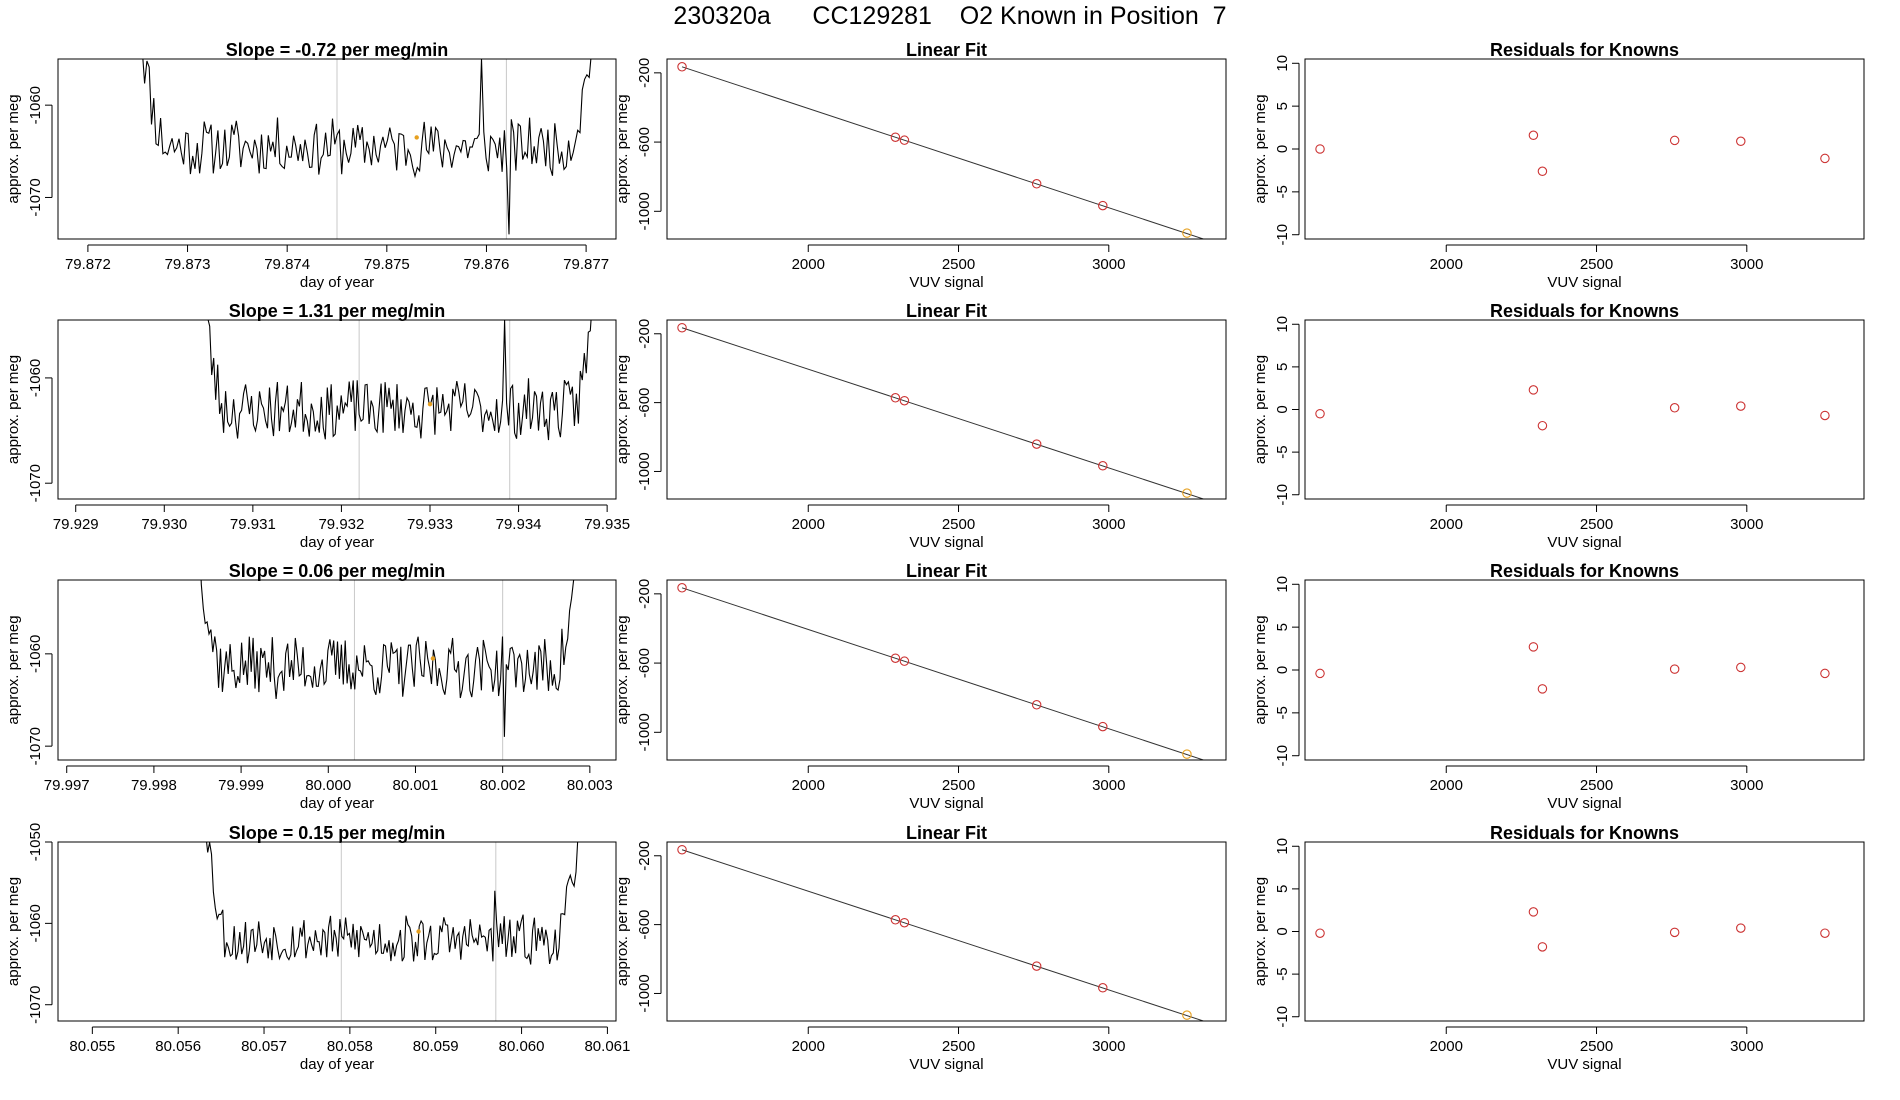 This screenshot has width=1900, height=1100. I want to click on x-tick-label: 79.874, so click(287, 264).